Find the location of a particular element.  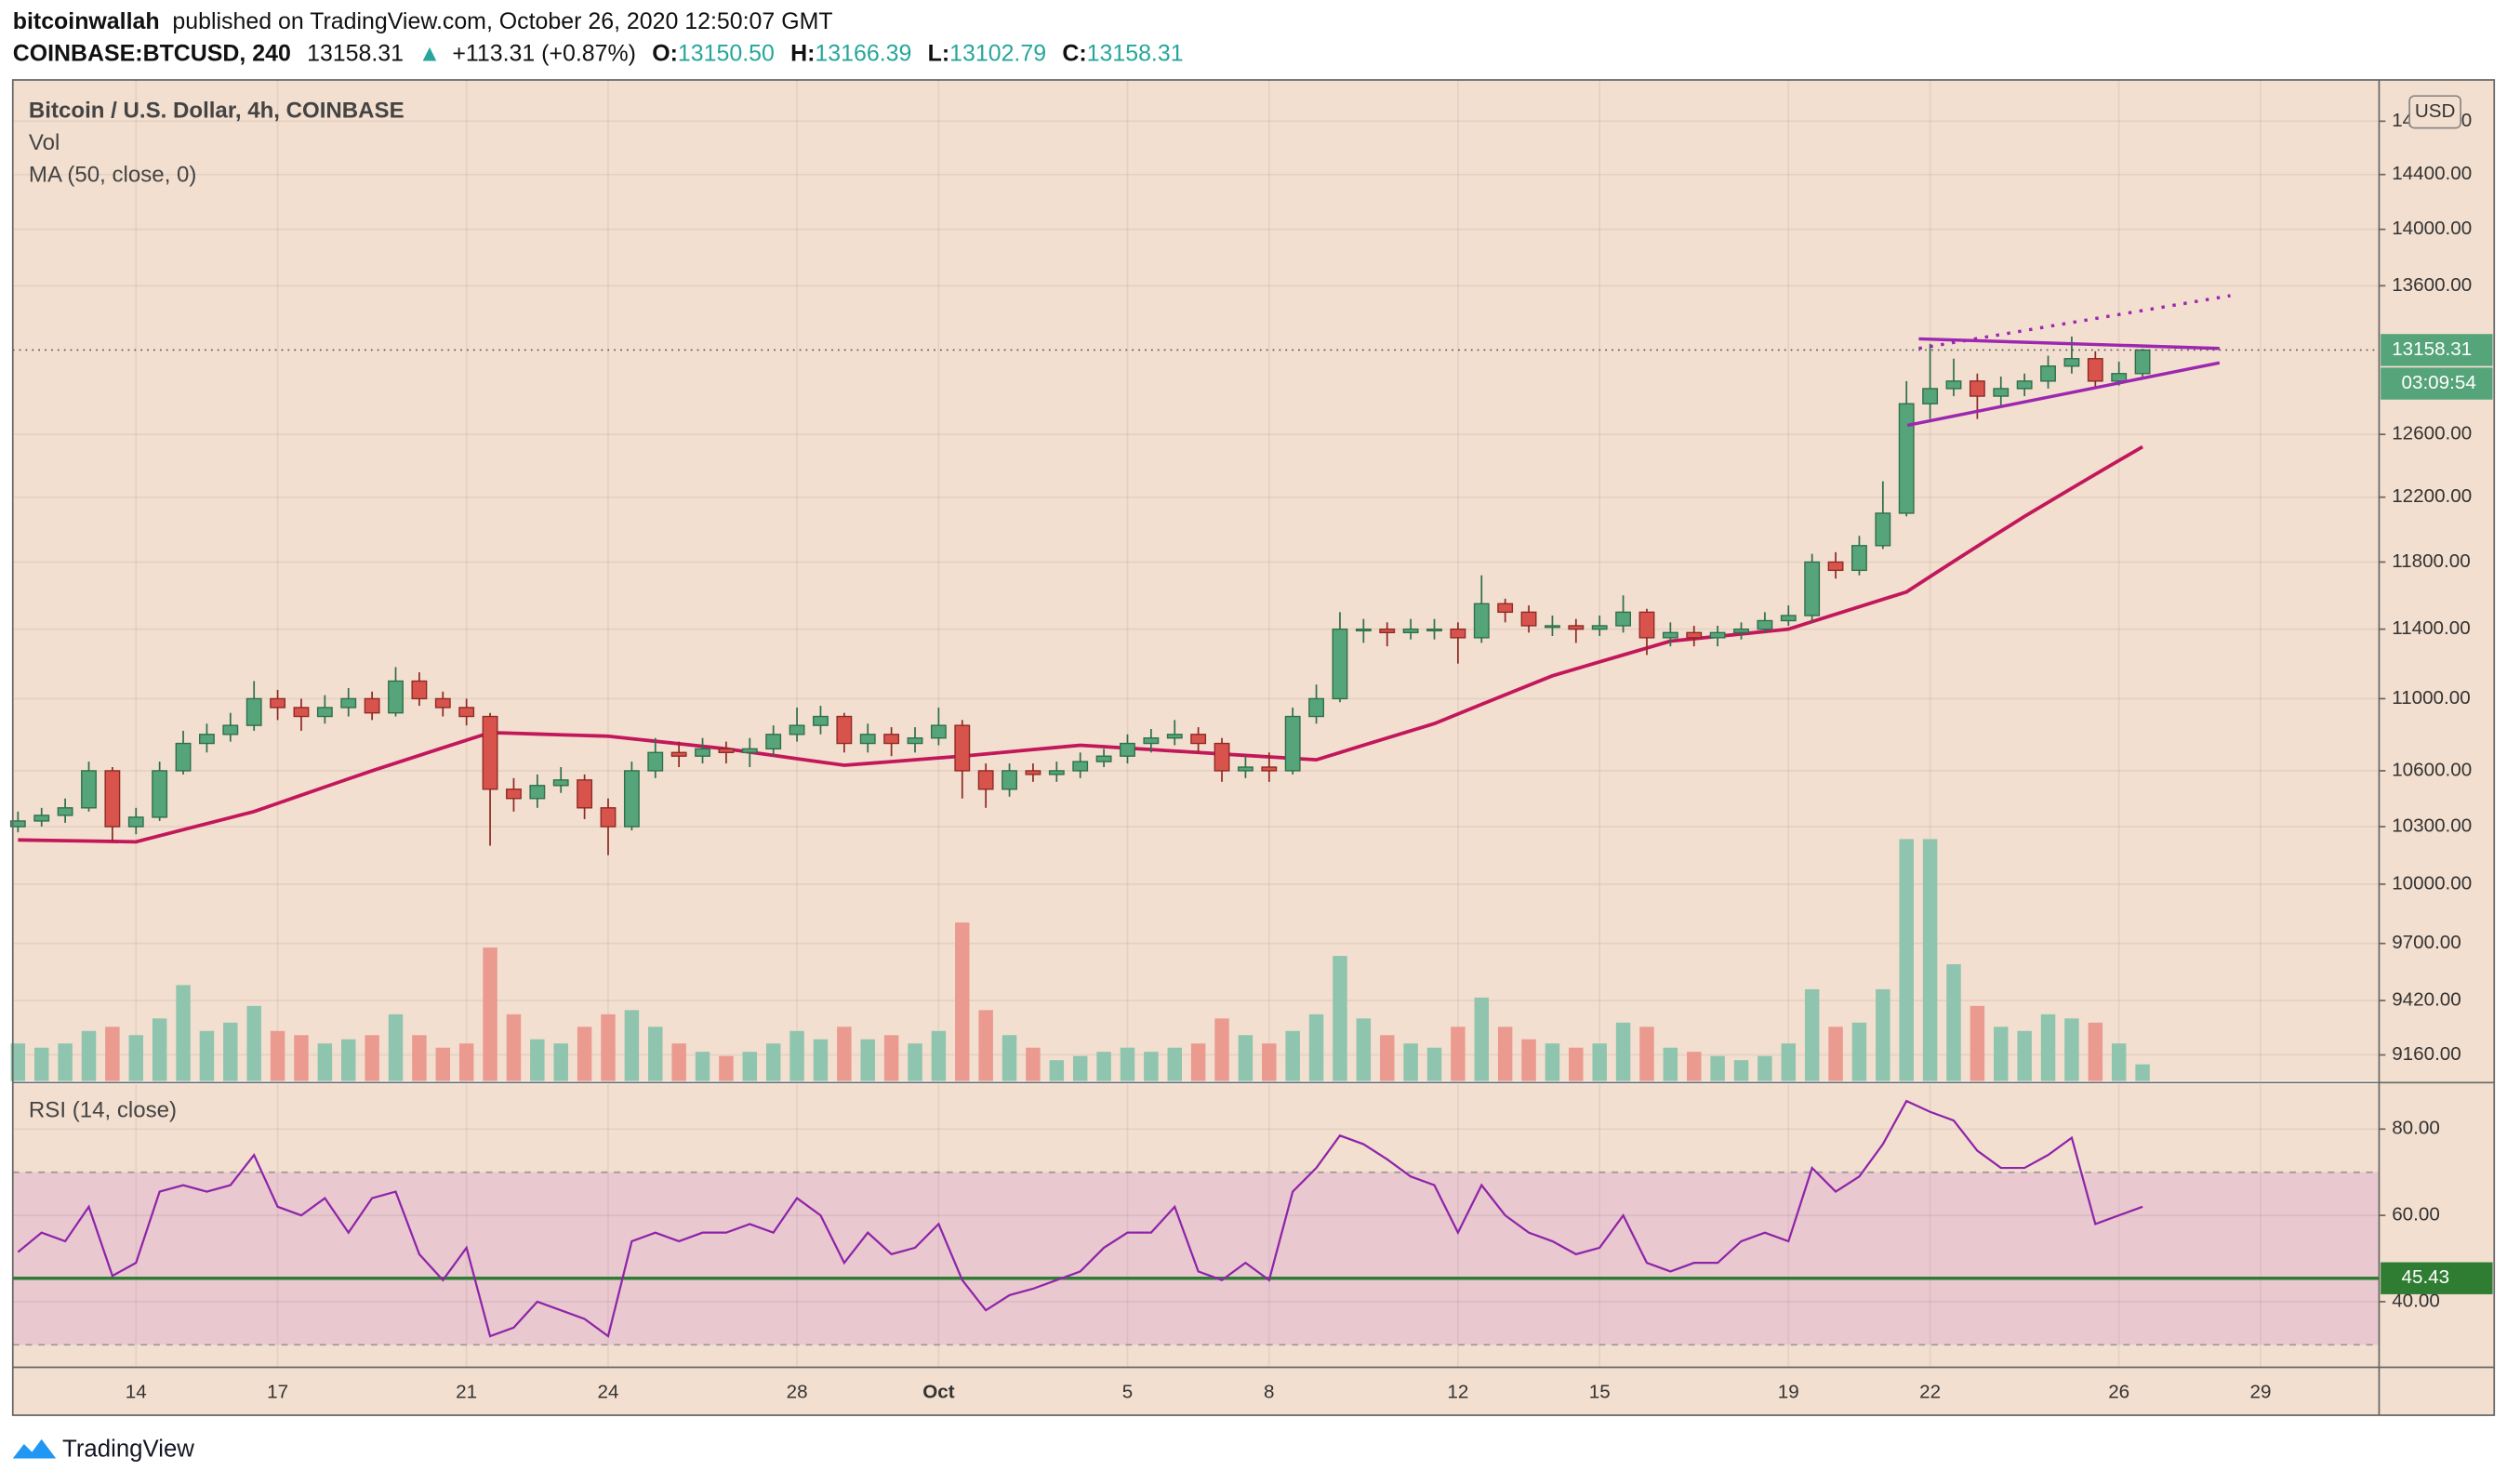

ohlc-label: L: is located at coordinates (939, 53).